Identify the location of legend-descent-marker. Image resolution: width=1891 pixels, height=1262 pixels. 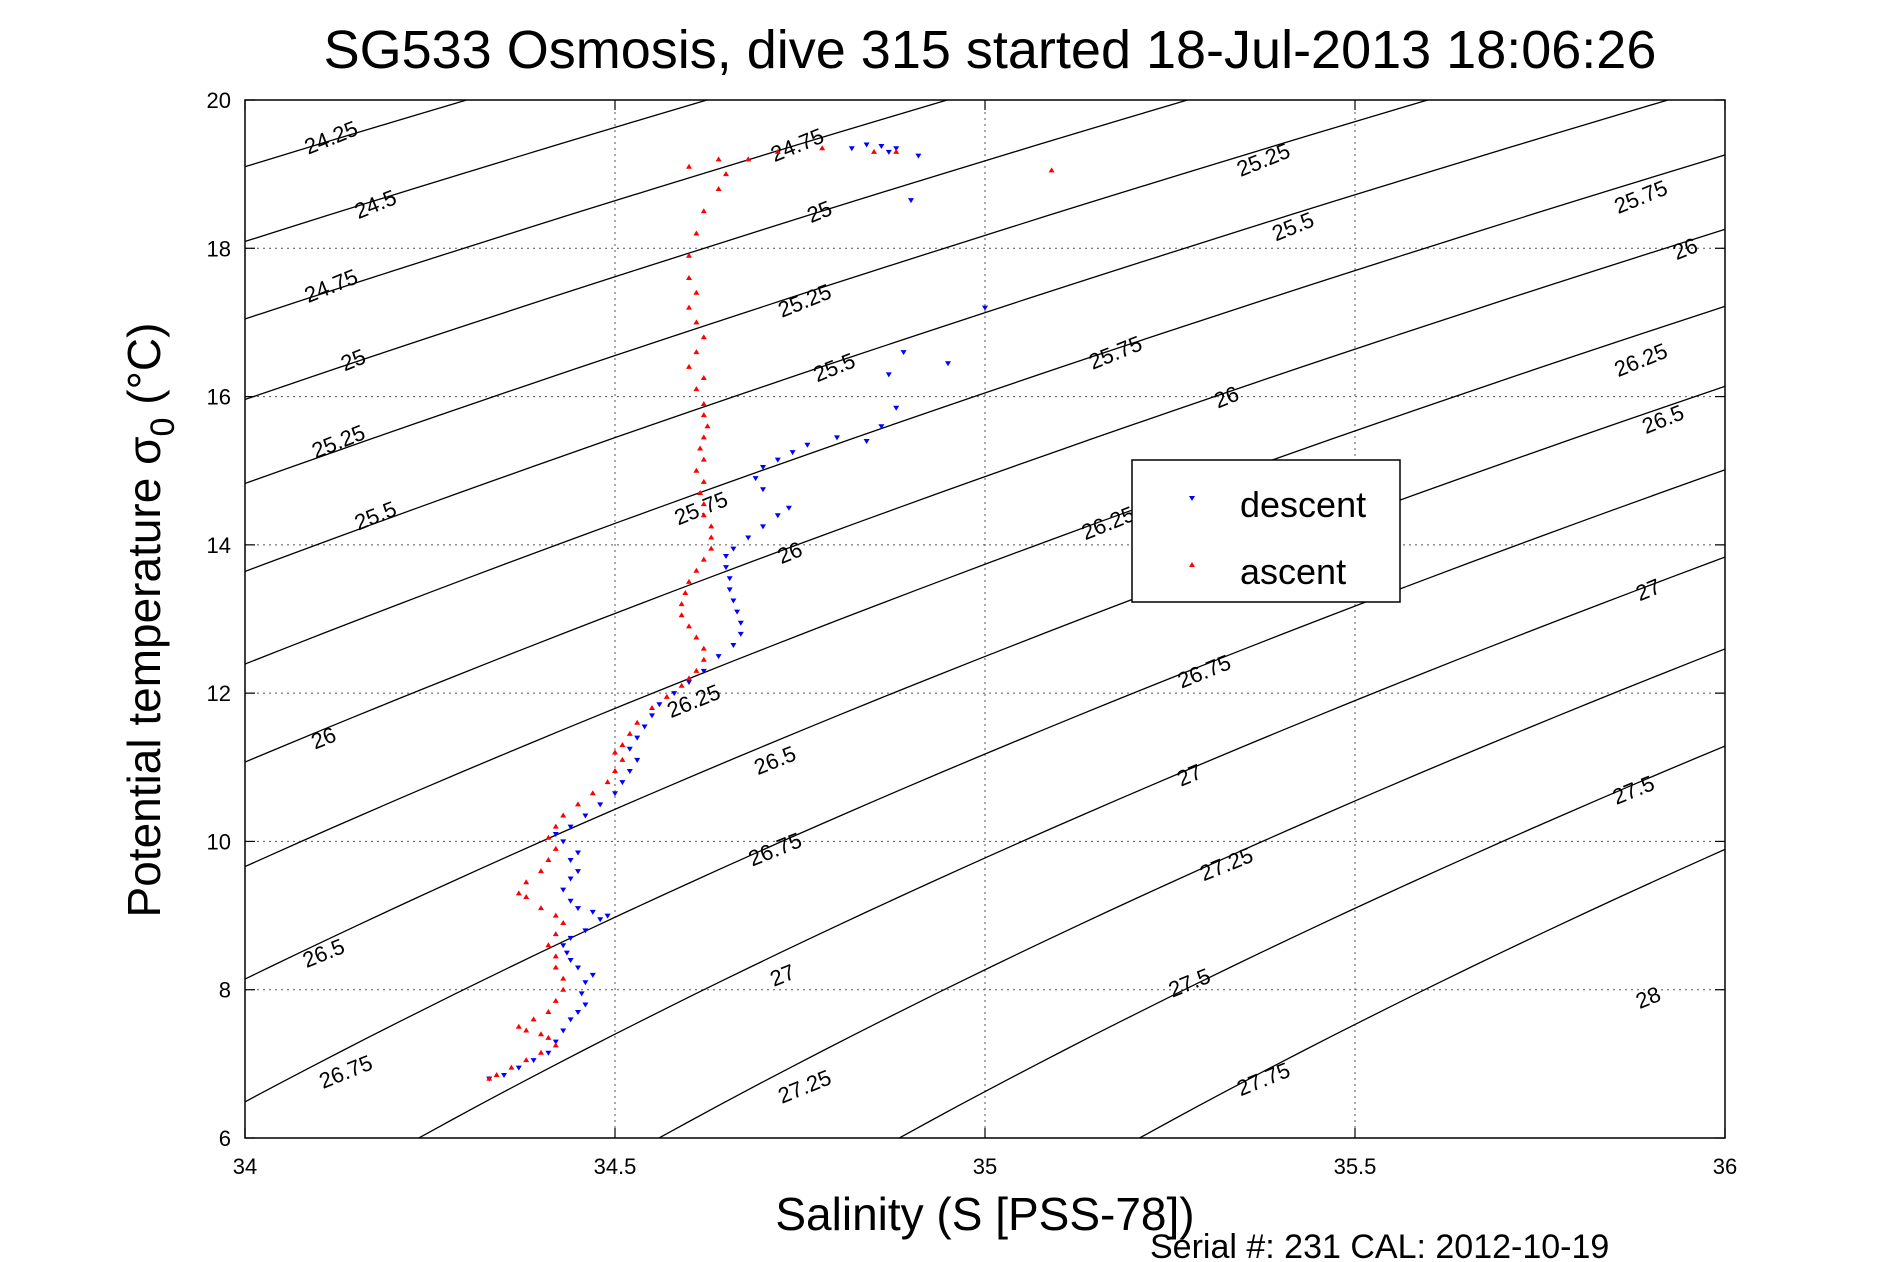
(1192, 498).